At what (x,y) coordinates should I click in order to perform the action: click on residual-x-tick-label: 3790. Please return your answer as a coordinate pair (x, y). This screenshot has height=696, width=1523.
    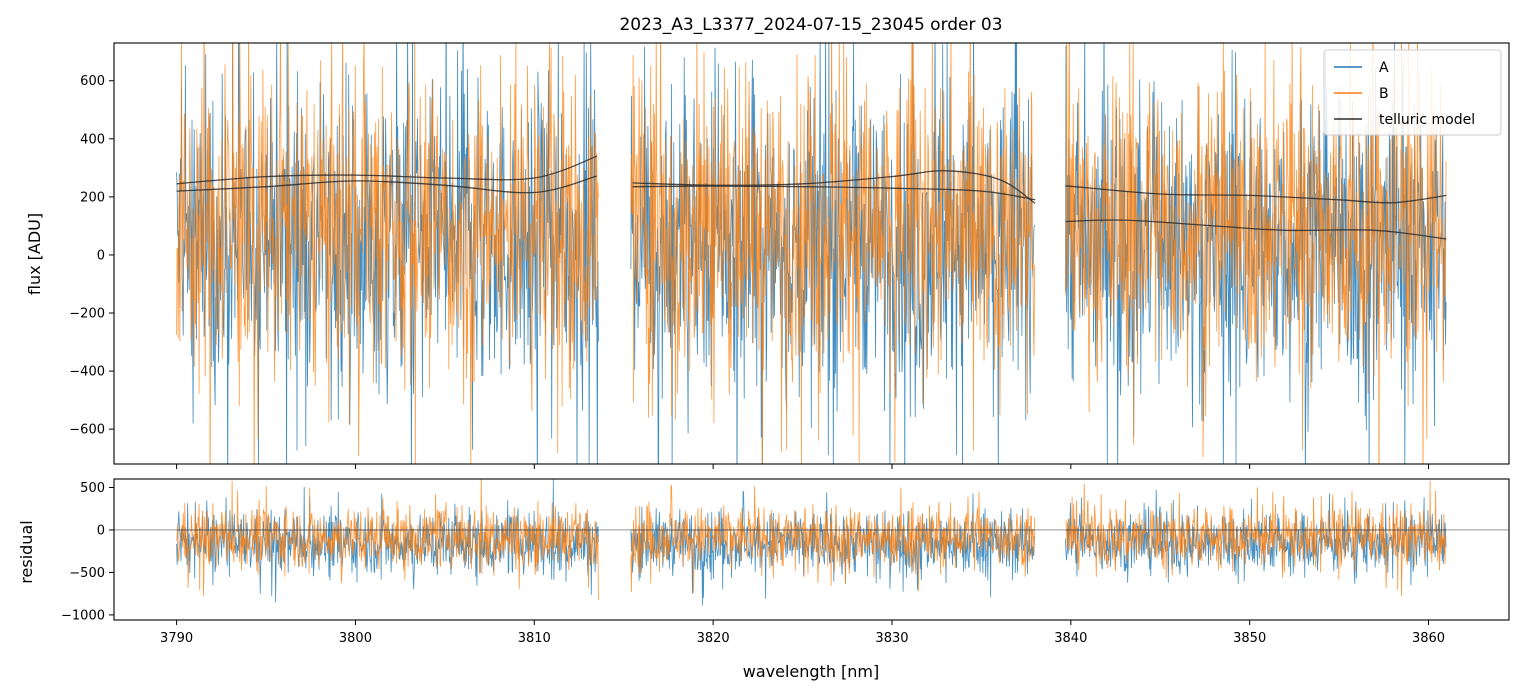
    Looking at the image, I should click on (176, 638).